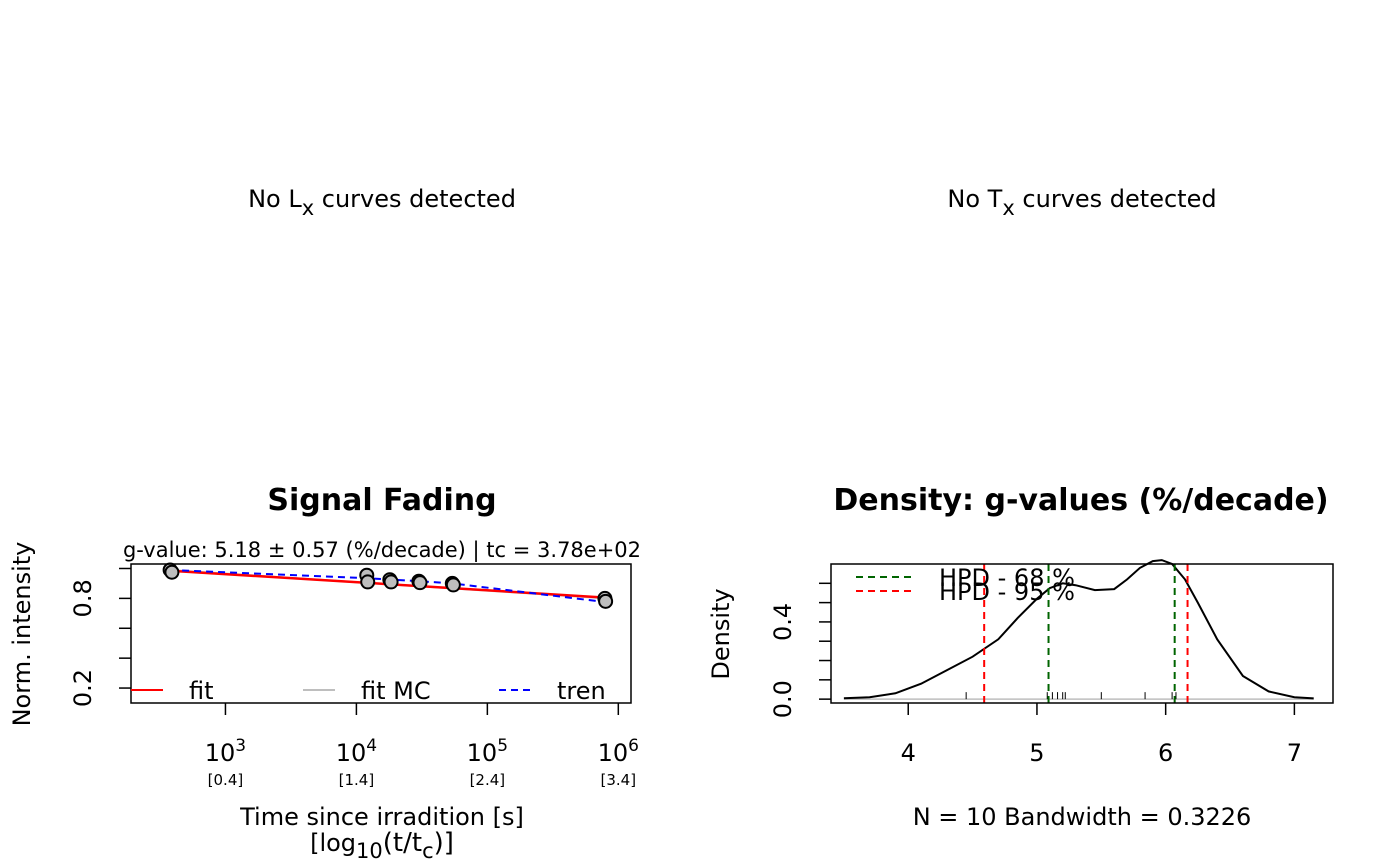  I want to click on density-y-tick-label: 0.4, so click(783, 622).